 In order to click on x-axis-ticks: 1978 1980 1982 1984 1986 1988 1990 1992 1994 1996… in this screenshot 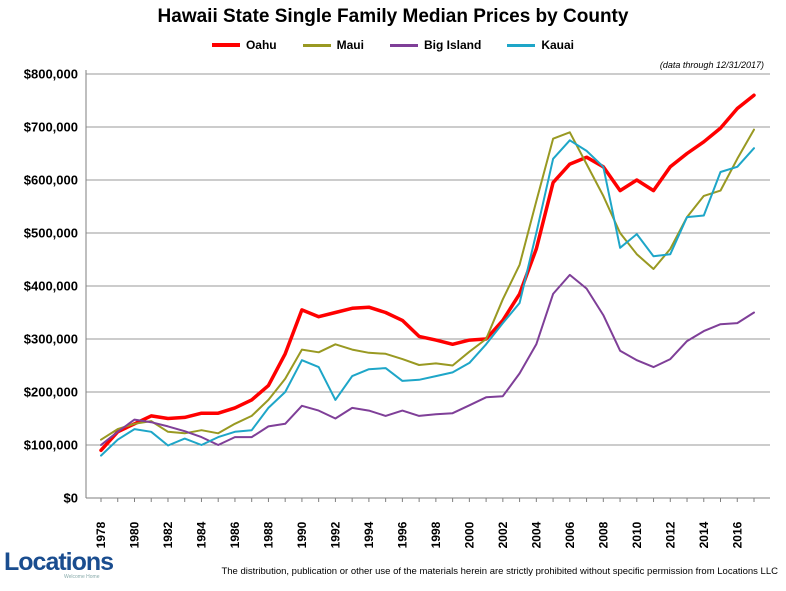, I will do `click(419, 534)`.